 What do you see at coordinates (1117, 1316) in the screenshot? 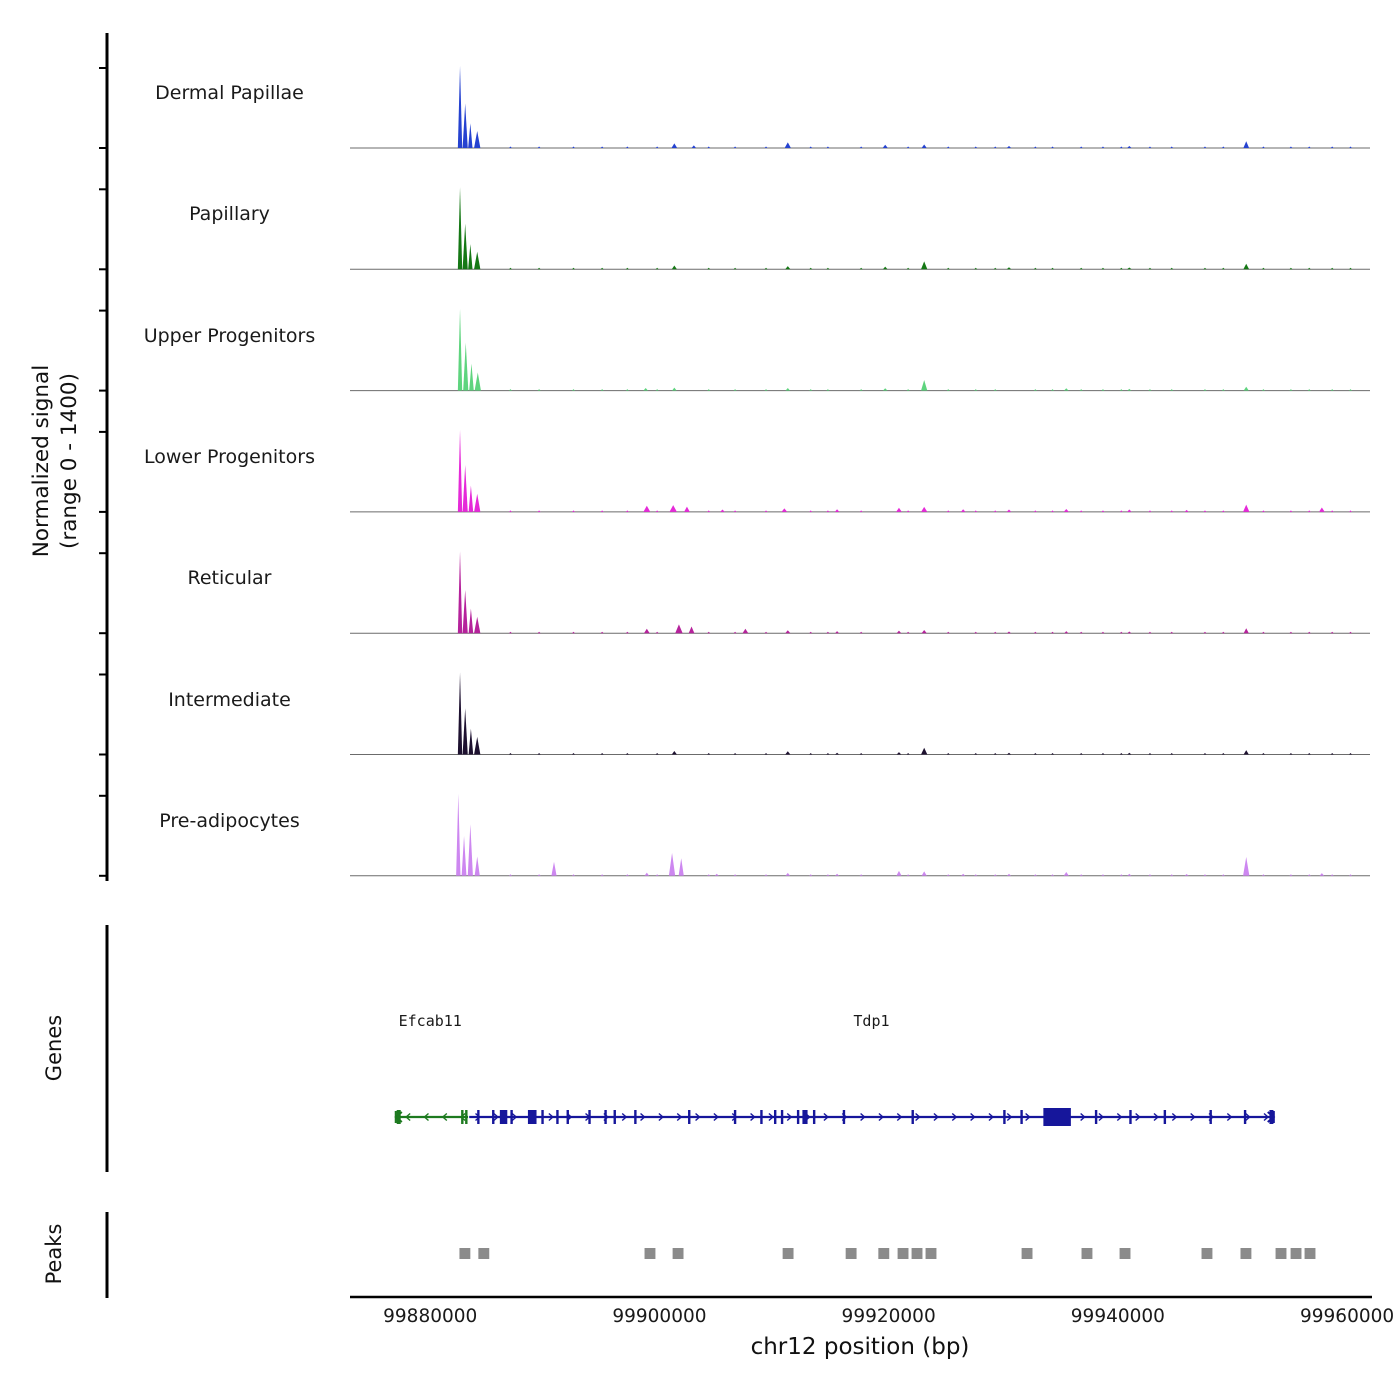
I see `x-tick-label: 99940000` at bounding box center [1117, 1316].